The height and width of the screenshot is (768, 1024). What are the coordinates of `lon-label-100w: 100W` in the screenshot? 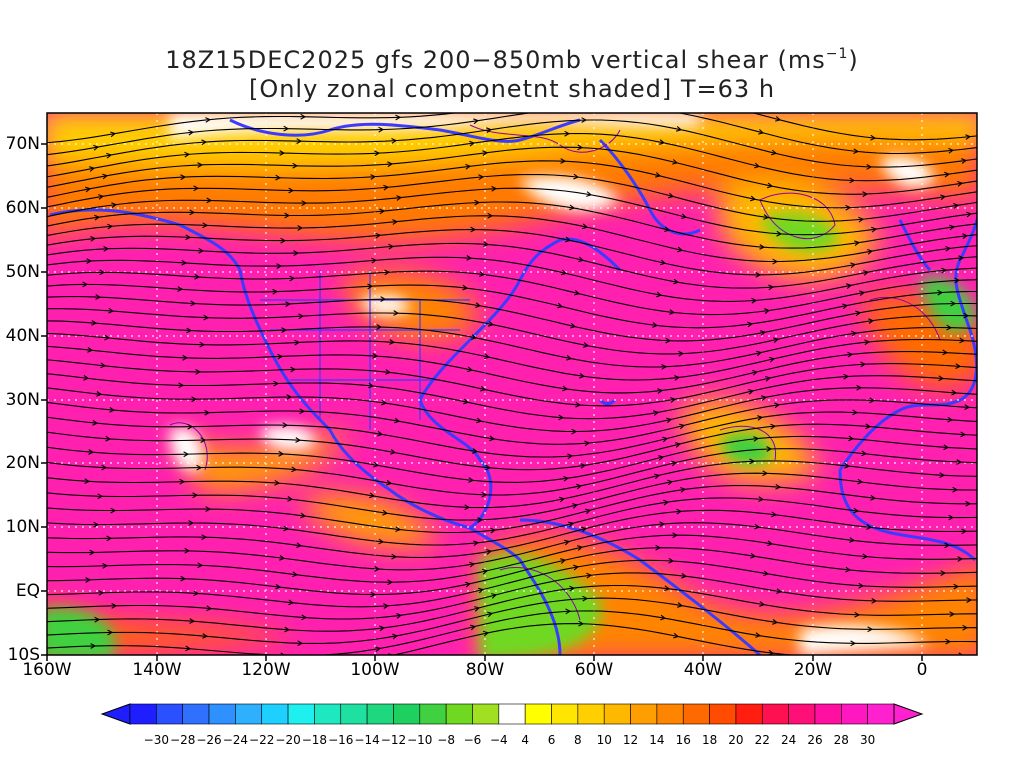 It's located at (375, 670).